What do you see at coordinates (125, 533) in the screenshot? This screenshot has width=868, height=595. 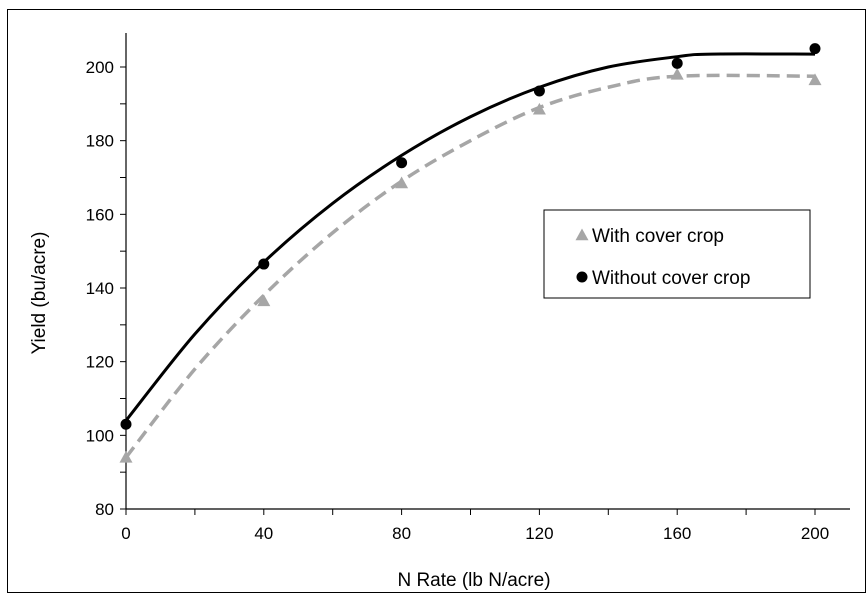 I see `x-tick-label: 0` at bounding box center [125, 533].